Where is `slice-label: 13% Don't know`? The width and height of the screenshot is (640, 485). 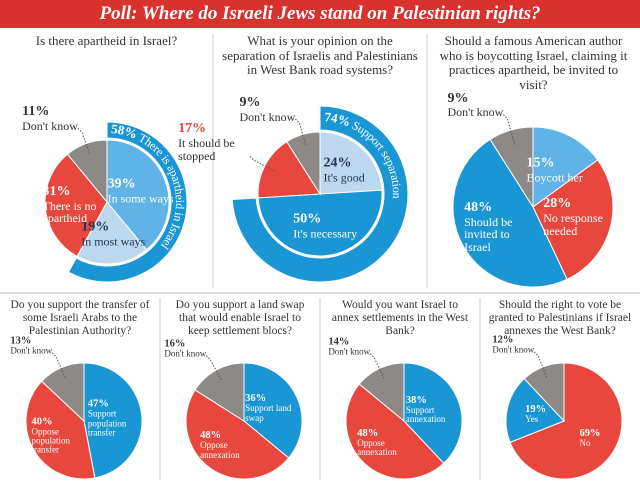 slice-label: 13% Don't know is located at coordinates (31, 345).